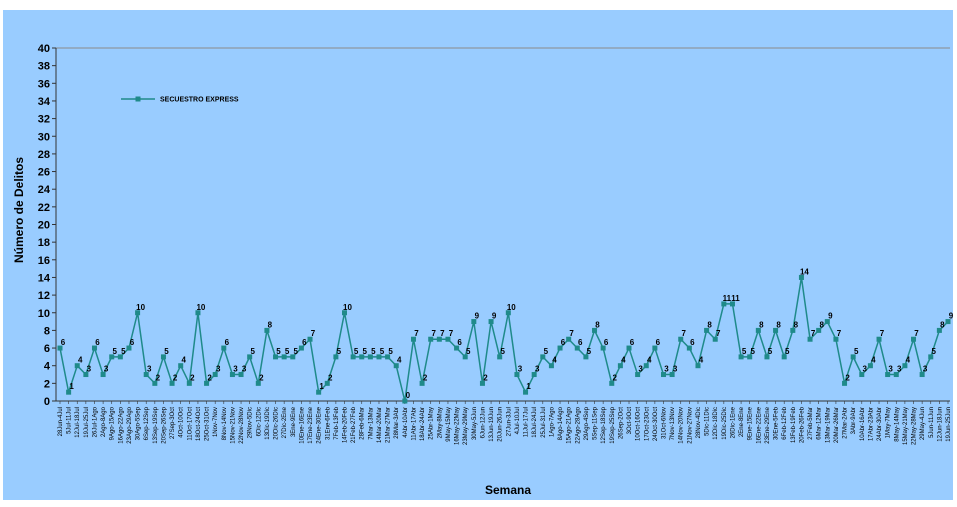 This screenshot has width=957, height=507. What do you see at coordinates (742, 421) in the screenshot?
I see `x-tick-label: 2Ene-8Ene` at bounding box center [742, 421].